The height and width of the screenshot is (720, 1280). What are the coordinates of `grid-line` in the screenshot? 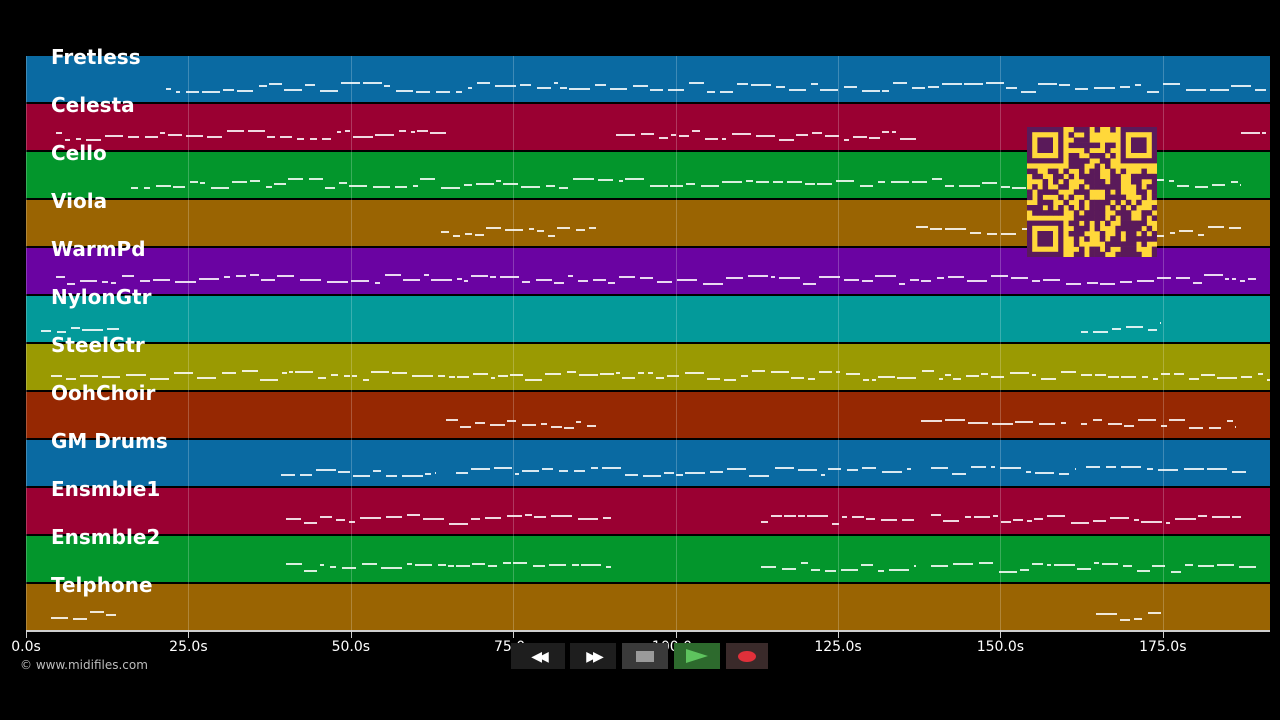 It's located at (676, 344).